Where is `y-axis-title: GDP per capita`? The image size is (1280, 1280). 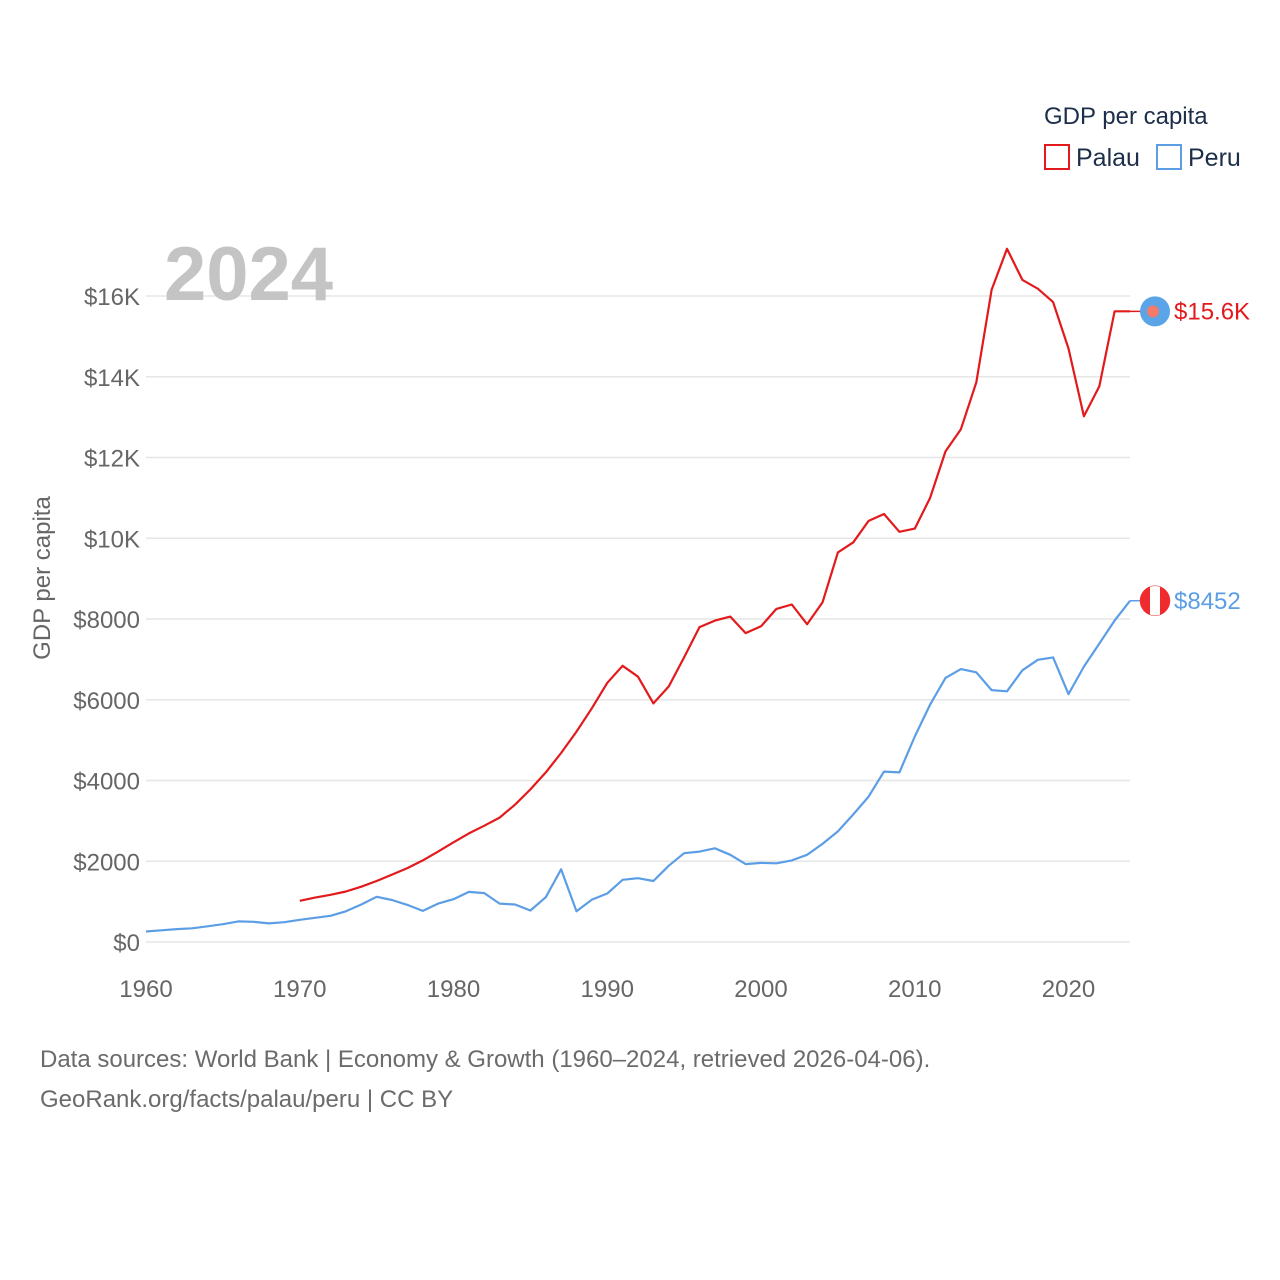
y-axis-title: GDP per capita is located at coordinates (42, 578).